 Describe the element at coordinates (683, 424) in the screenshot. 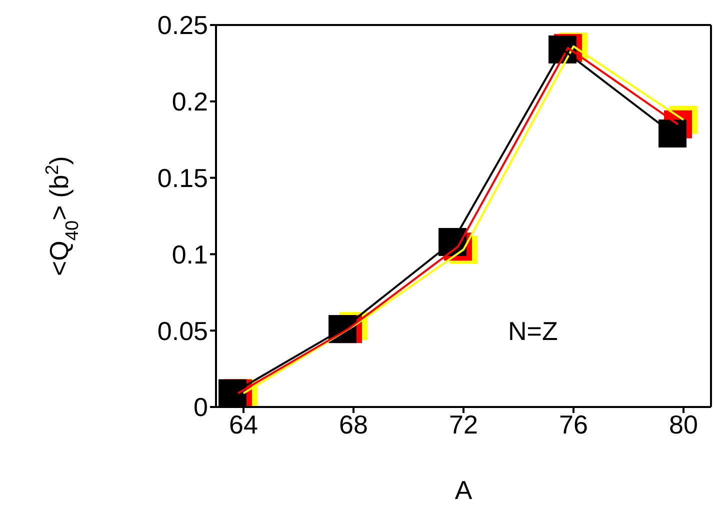

I see `x-tick-label: 80` at that location.